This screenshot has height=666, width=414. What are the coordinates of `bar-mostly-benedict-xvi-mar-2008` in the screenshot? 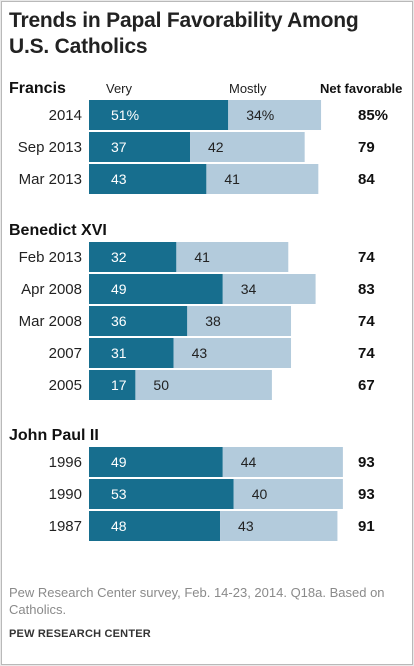 It's located at (239, 321).